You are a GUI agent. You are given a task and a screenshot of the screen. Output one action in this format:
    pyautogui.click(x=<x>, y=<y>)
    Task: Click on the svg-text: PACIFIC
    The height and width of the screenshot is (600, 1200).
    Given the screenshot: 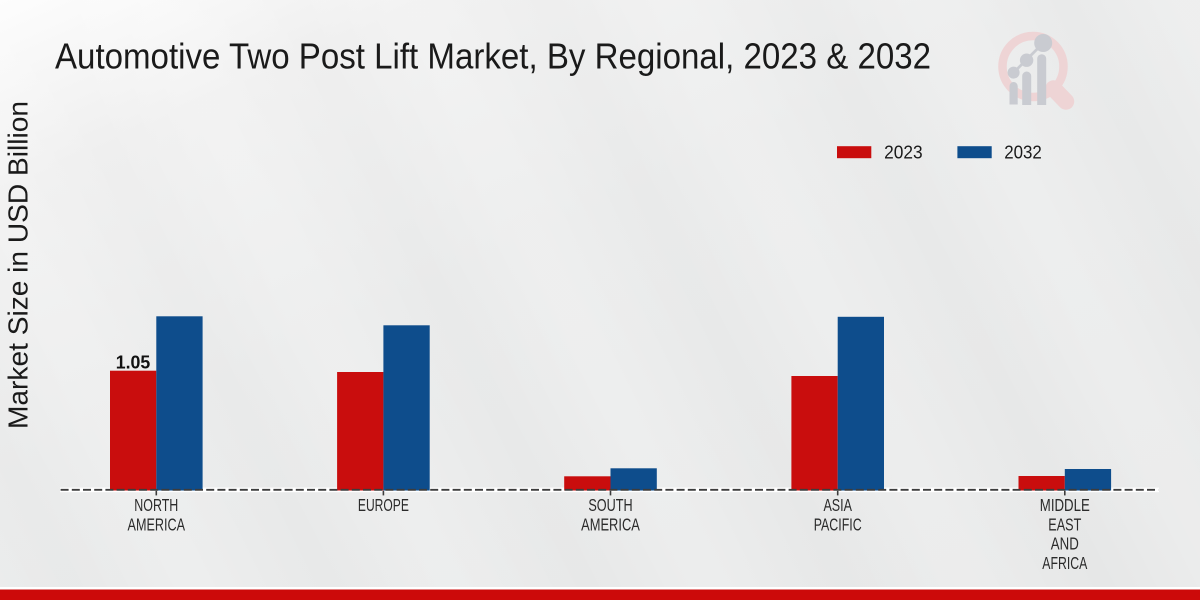 What is the action you would take?
    pyautogui.click(x=838, y=524)
    